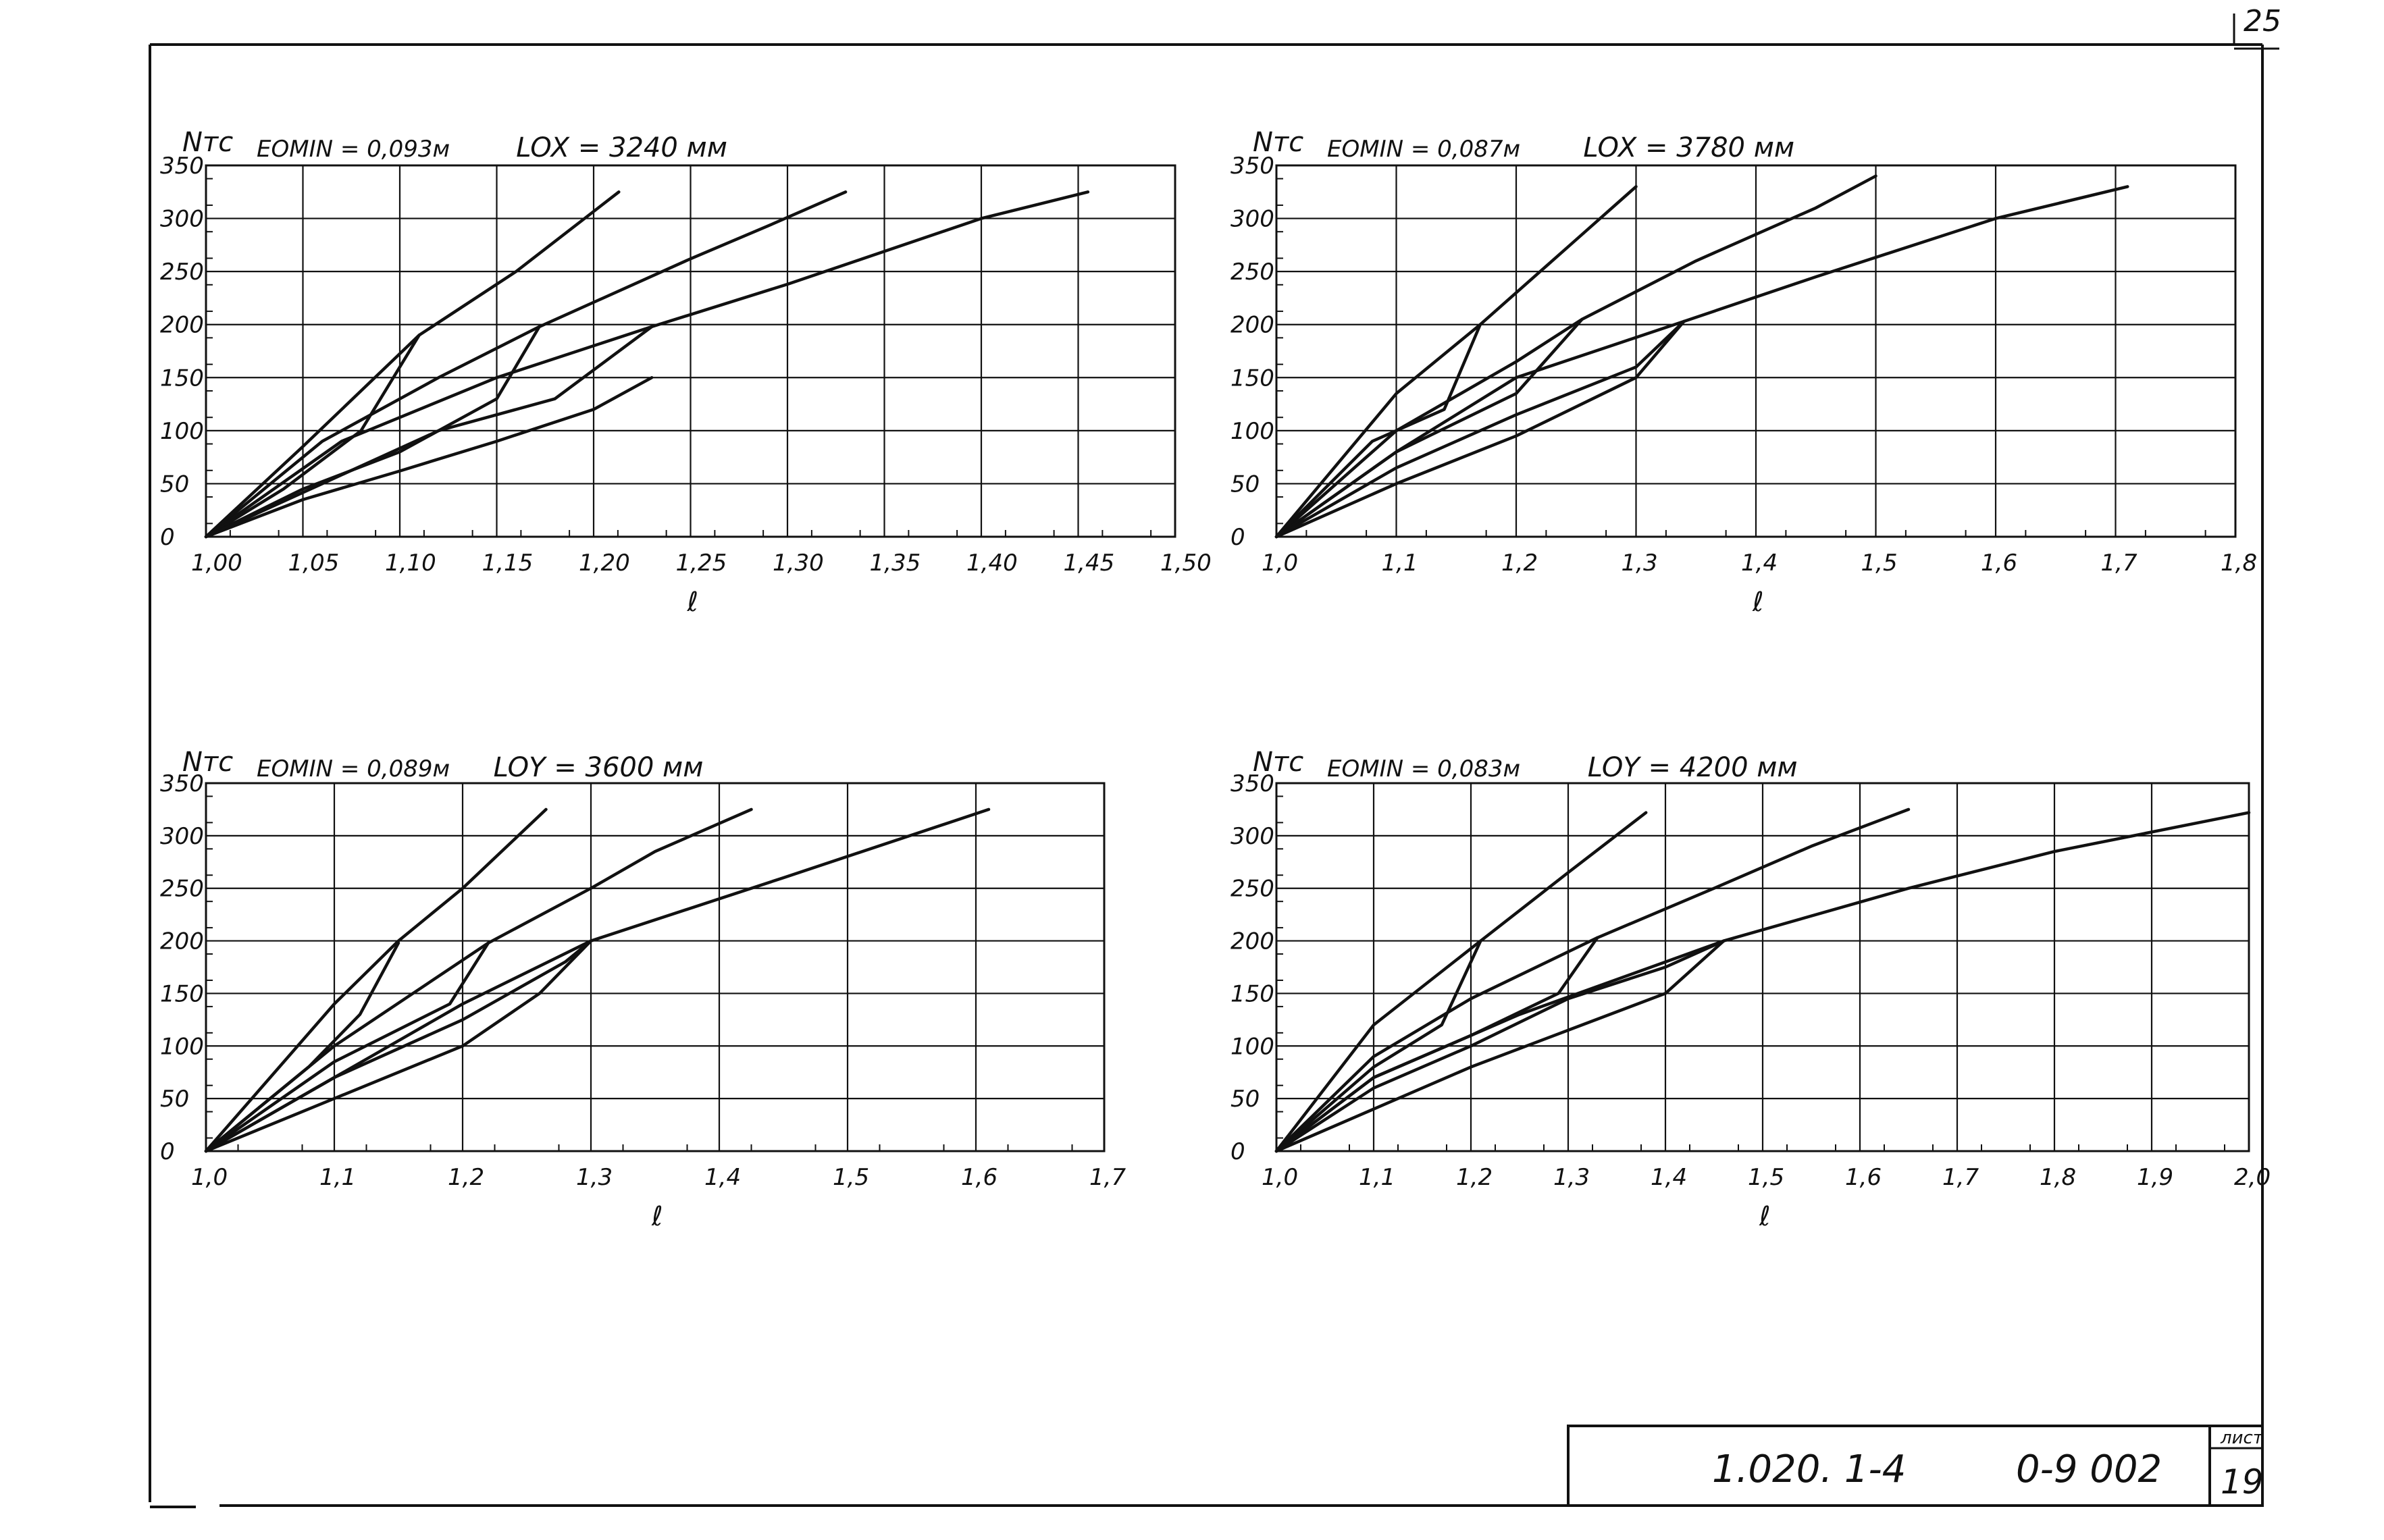 Image resolution: width=2384 pixels, height=1540 pixels. Describe the element at coordinates (410, 563) in the screenshot. I see `x-tick-label: 1,10` at that location.